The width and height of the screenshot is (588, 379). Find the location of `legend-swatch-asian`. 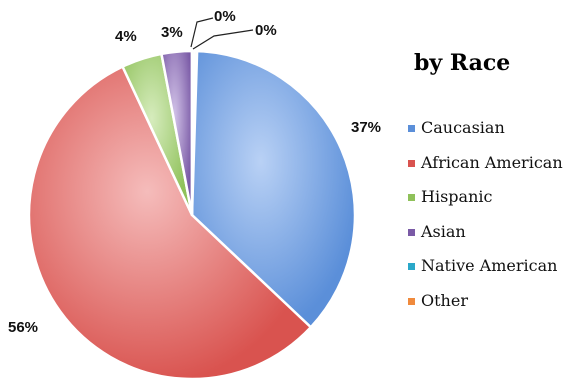

legend-swatch-asian is located at coordinates (411, 232).